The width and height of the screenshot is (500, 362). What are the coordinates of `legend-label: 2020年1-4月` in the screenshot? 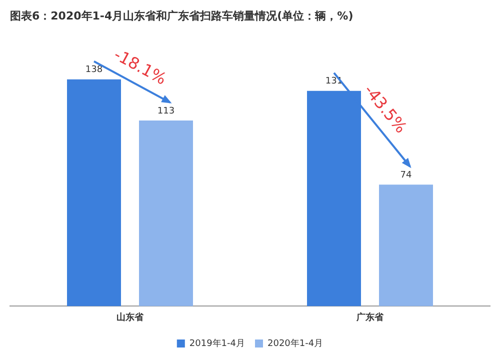 It's located at (296, 343).